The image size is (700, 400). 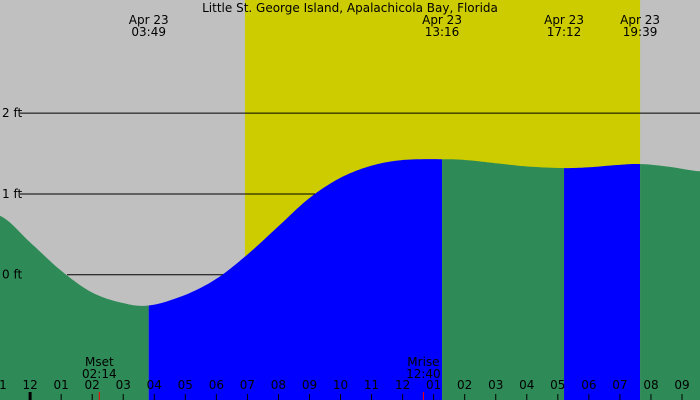 I want to click on moon-event-label: Mset, so click(x=99, y=362).